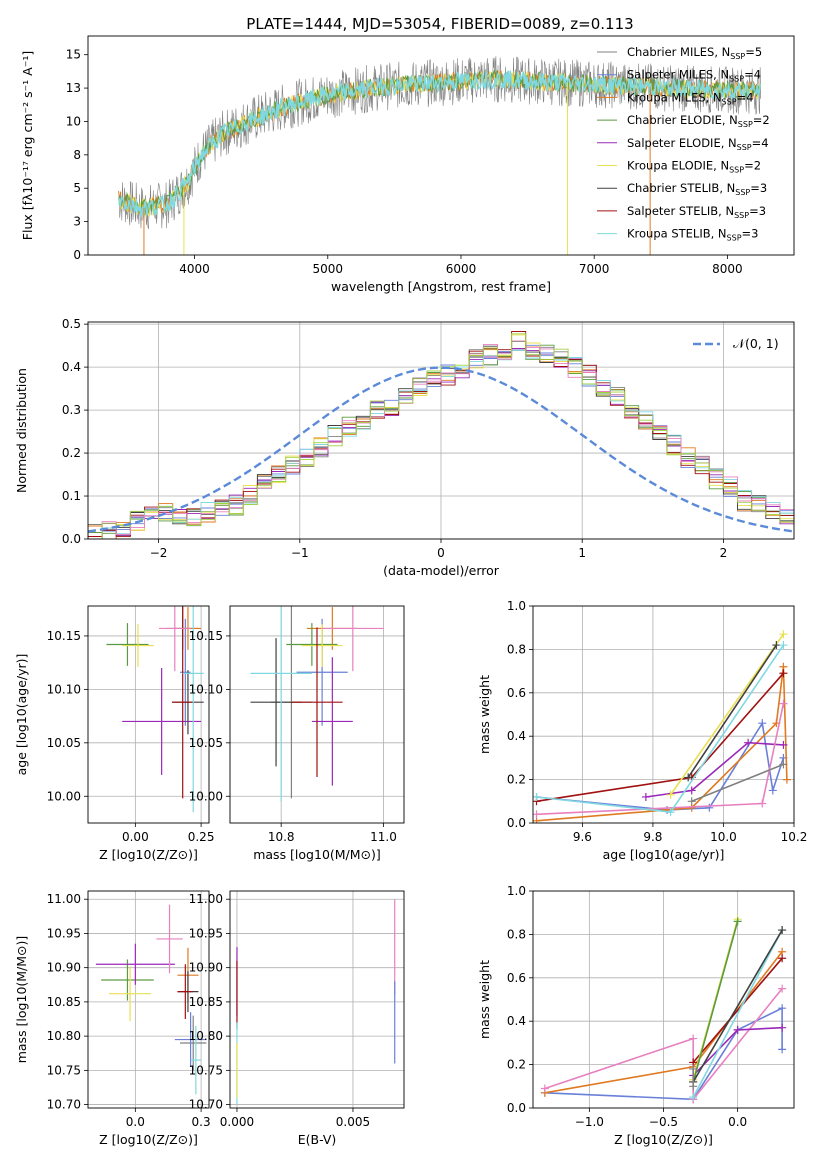 The height and width of the screenshot is (1170, 819). What do you see at coordinates (441, 449) in the screenshot?
I see `normal-curve` at bounding box center [441, 449].